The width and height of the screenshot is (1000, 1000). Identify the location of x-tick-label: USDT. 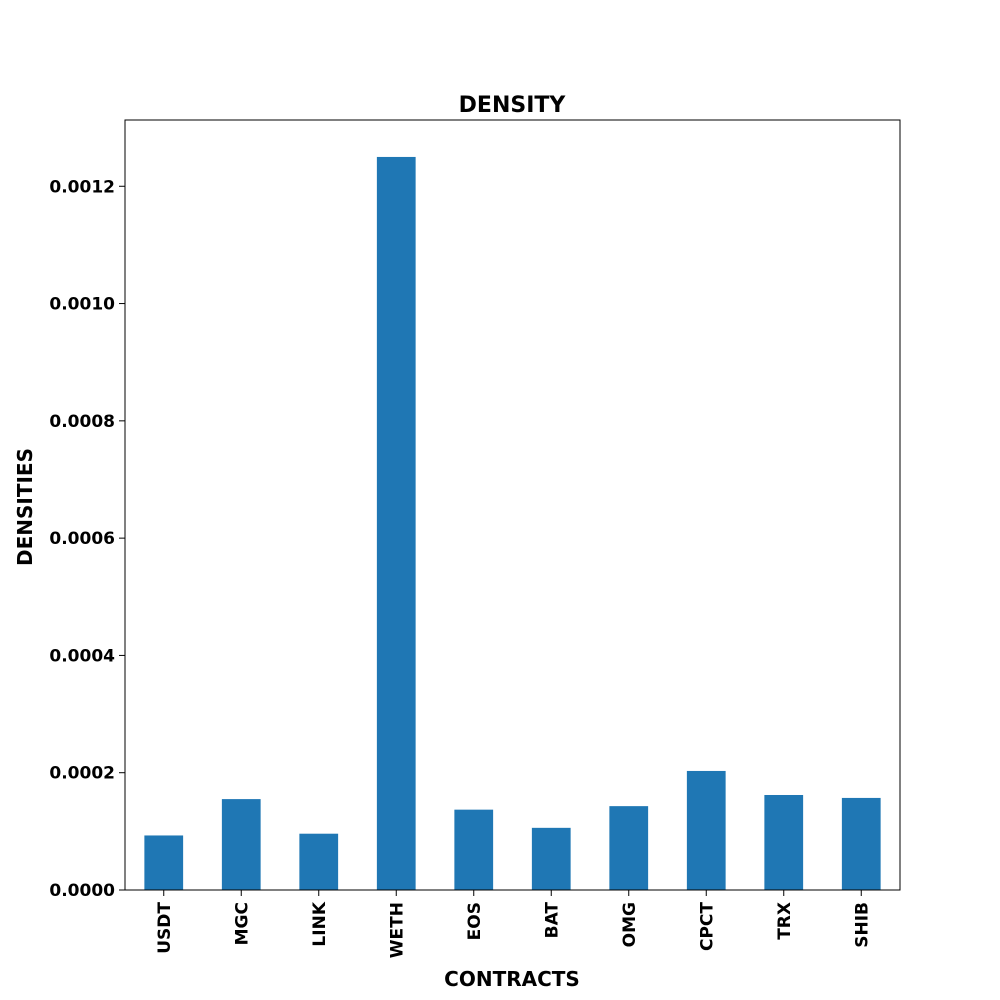
(165, 928).